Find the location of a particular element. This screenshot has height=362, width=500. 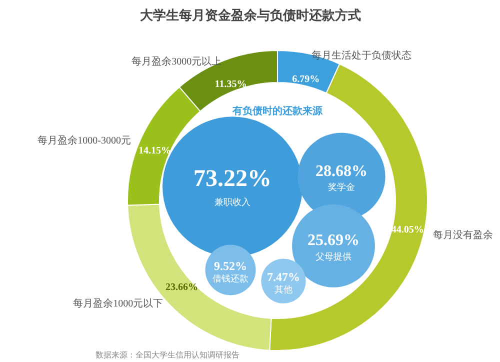

data-label: 11.35% is located at coordinates (230, 84).